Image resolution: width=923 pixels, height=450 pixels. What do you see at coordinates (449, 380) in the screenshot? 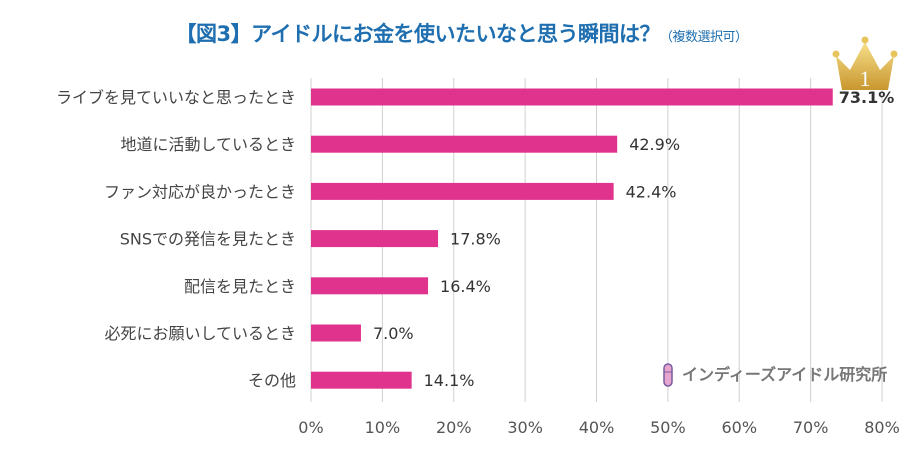
I see `data-label: 14.1%` at bounding box center [449, 380].